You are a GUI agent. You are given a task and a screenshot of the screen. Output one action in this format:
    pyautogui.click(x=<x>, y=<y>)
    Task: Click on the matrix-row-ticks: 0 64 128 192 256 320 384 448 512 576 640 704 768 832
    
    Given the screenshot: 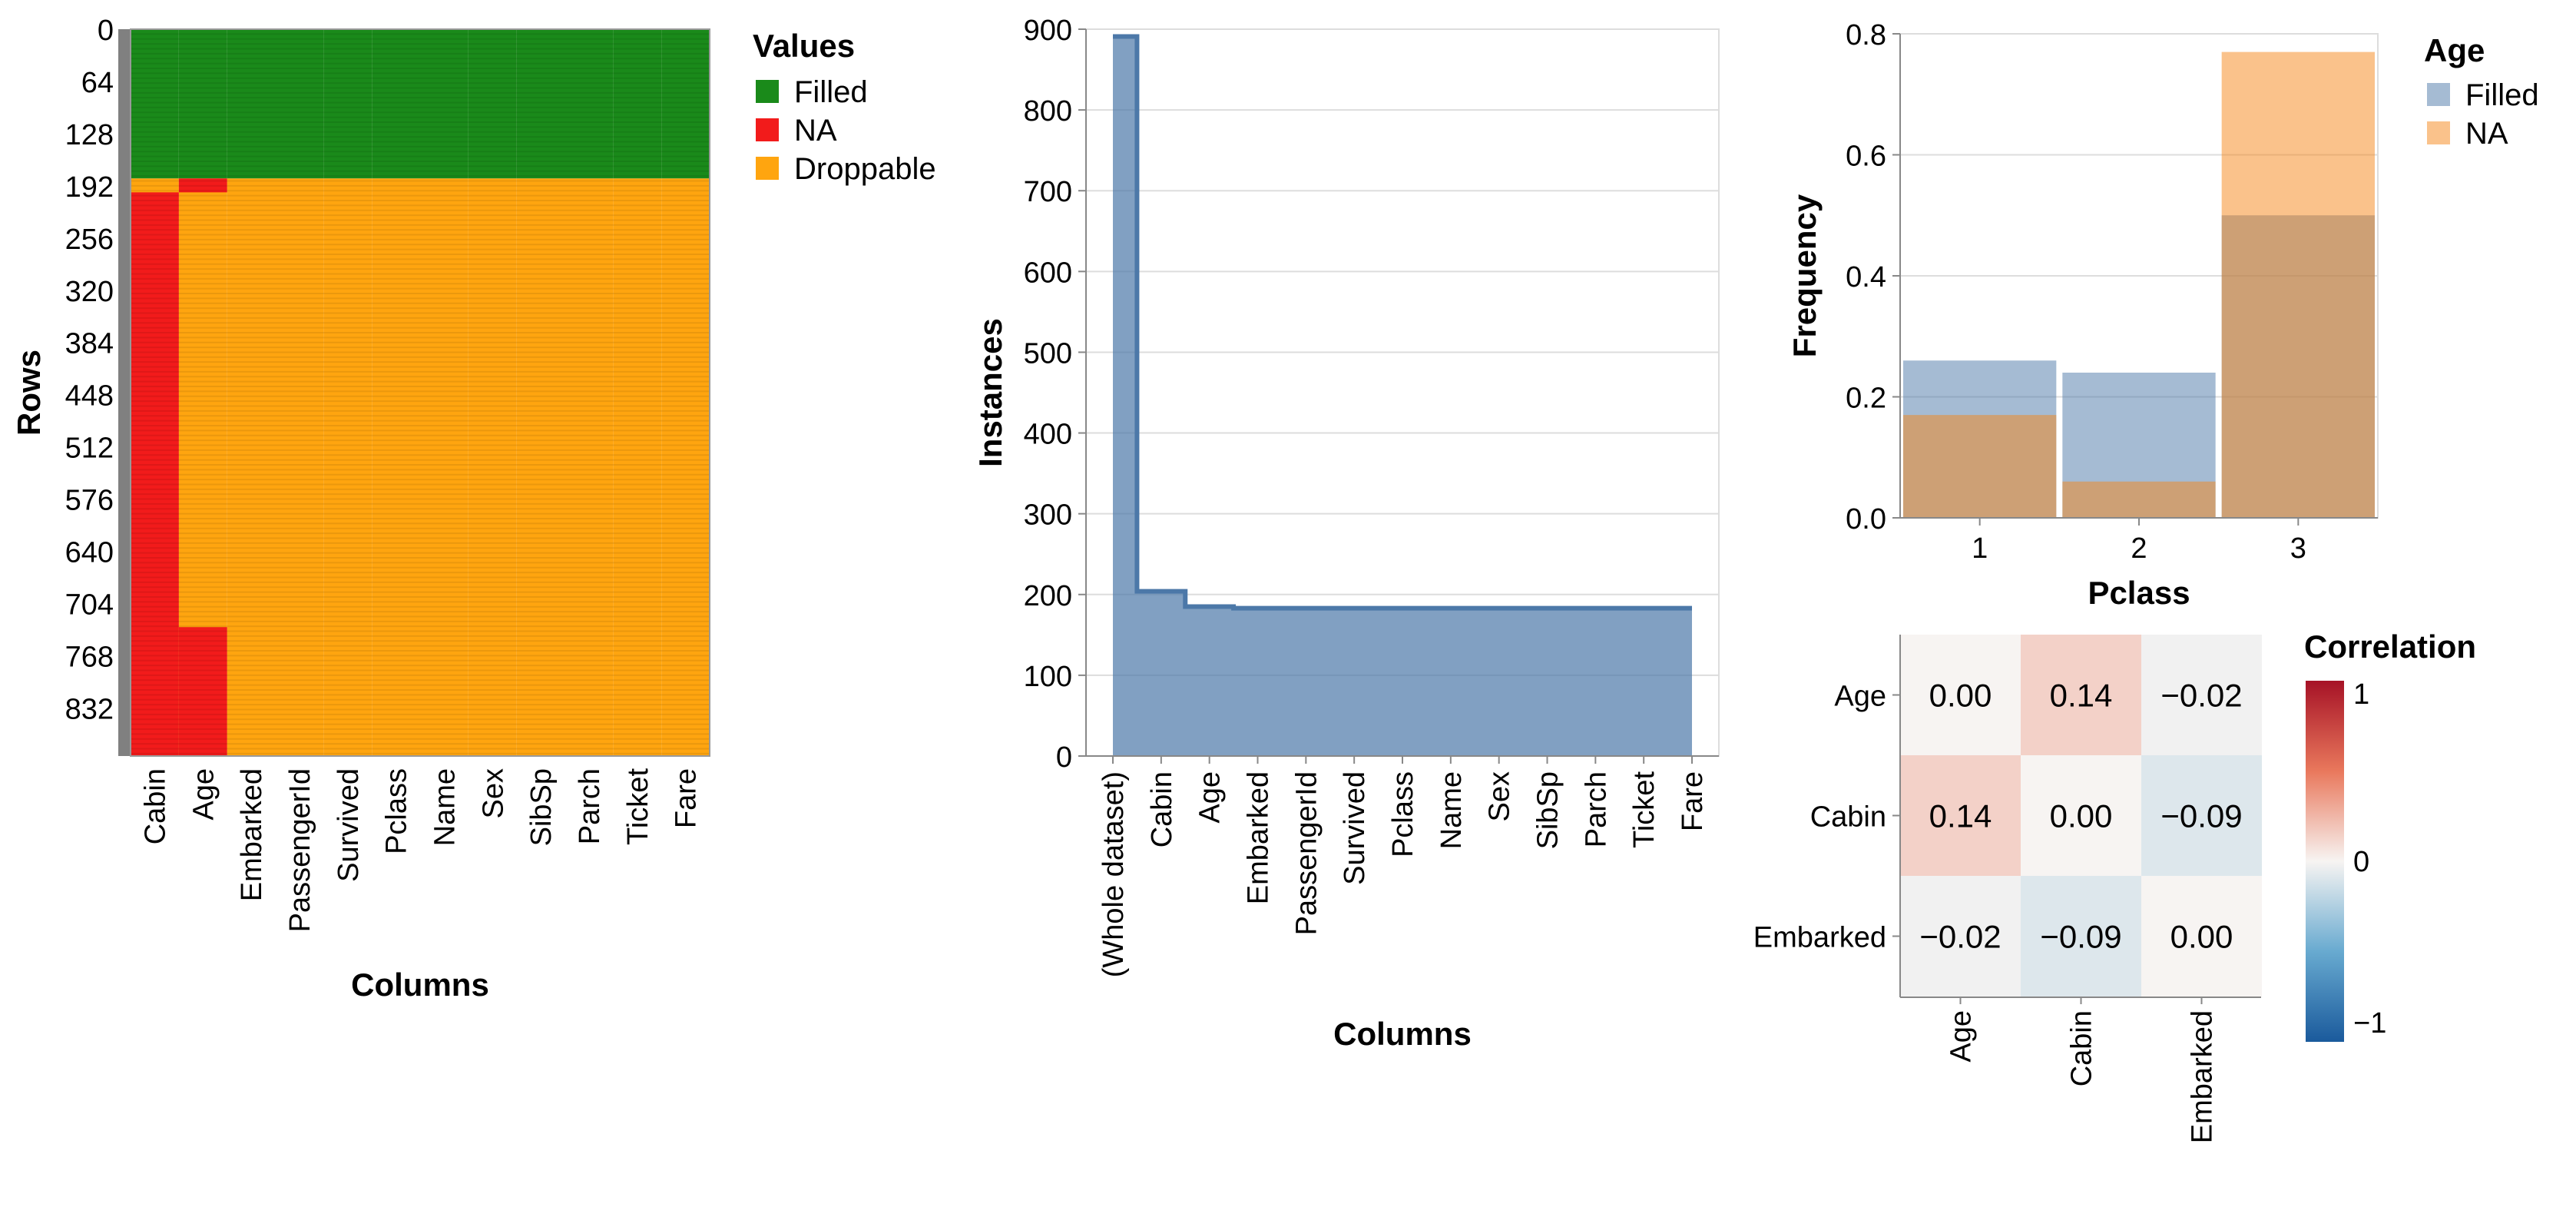 What is the action you would take?
    pyautogui.click(x=90, y=370)
    